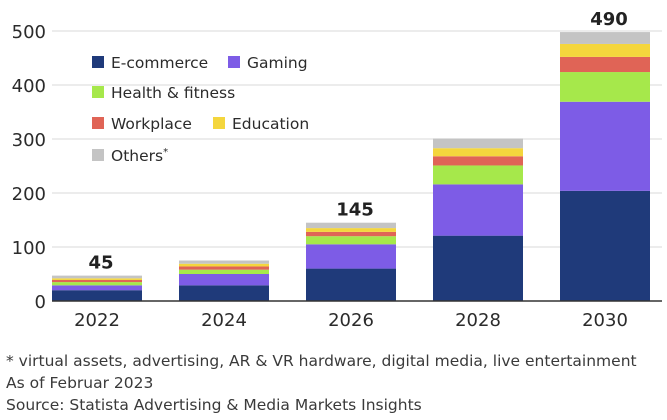 This screenshot has width=667, height=420. Describe the element at coordinates (29, 32) in the screenshot. I see `y-tick-label: 500` at that location.